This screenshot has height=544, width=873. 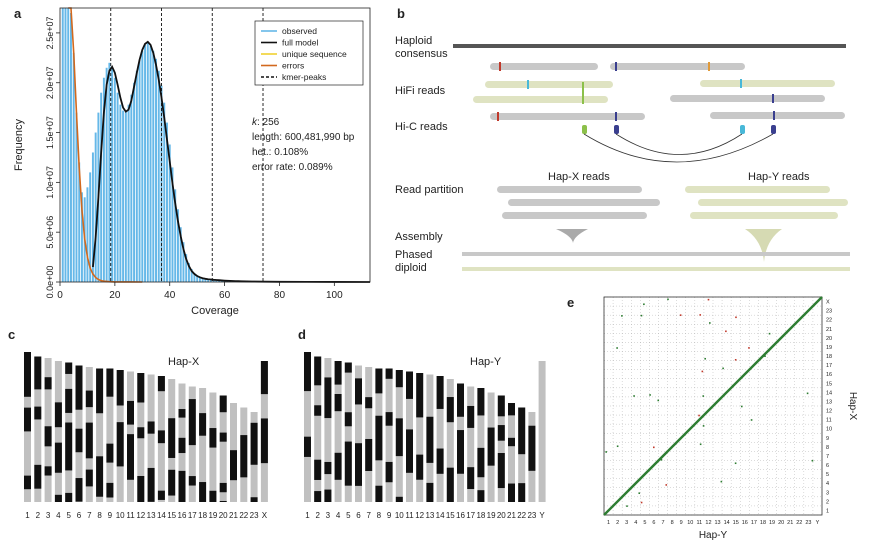 What do you see at coordinates (304, 77) in the screenshot?
I see `legend-entry: kmer-peaks` at bounding box center [304, 77].